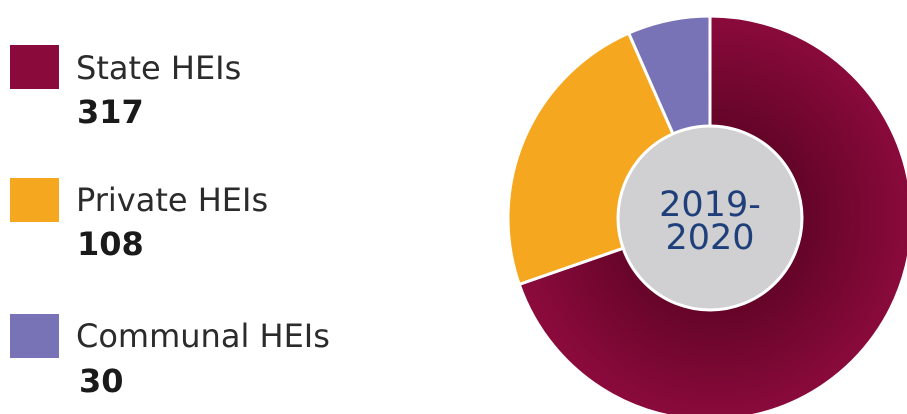  Describe the element at coordinates (159, 68) in the screenshot. I see `legend-label-state: State HEIs` at that location.